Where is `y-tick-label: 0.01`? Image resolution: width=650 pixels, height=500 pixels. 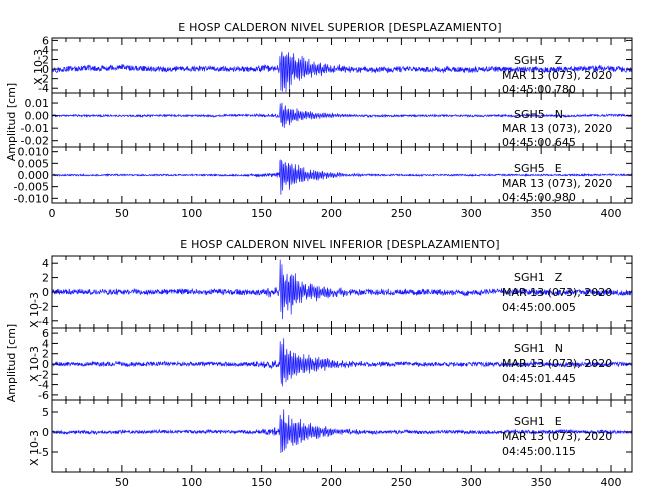
y-tick-label: 0.01 is located at coordinates (37, 103).